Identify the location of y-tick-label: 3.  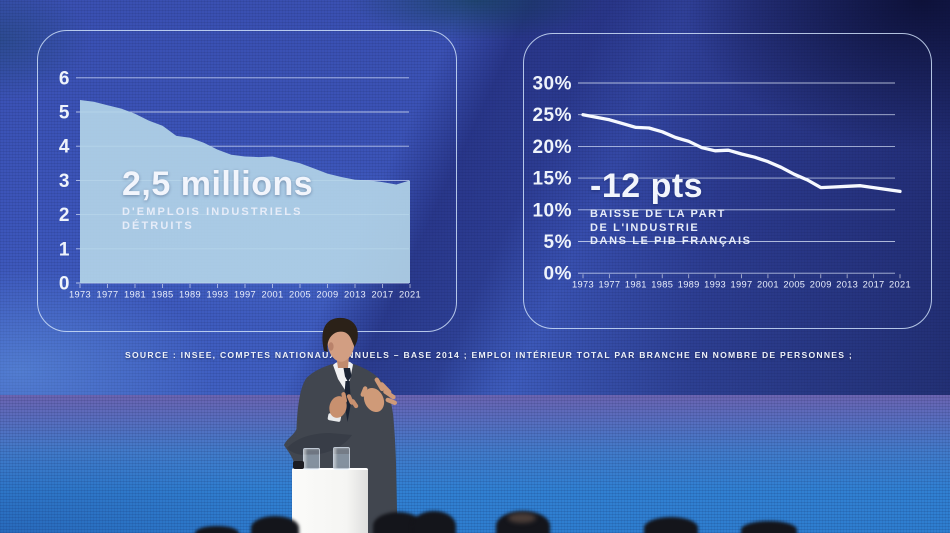
(64, 181).